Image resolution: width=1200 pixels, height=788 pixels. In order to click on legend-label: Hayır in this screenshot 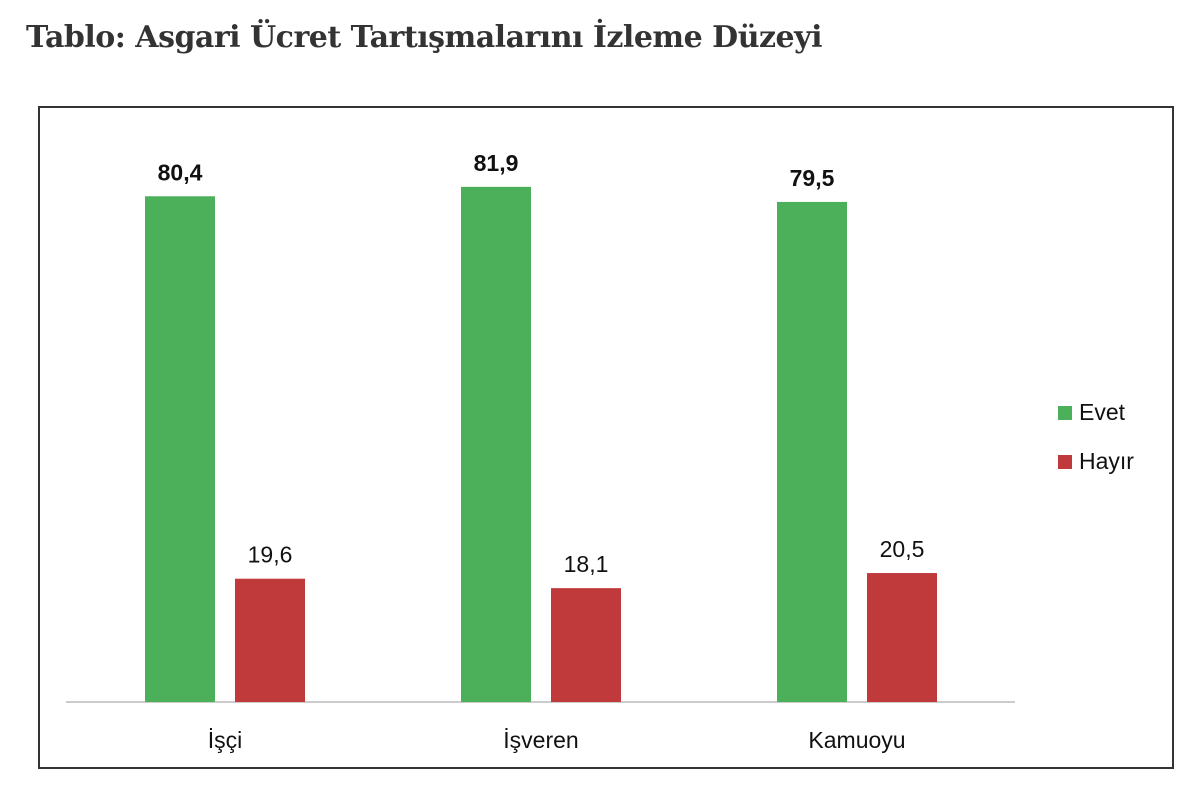, I will do `click(1106, 461)`.